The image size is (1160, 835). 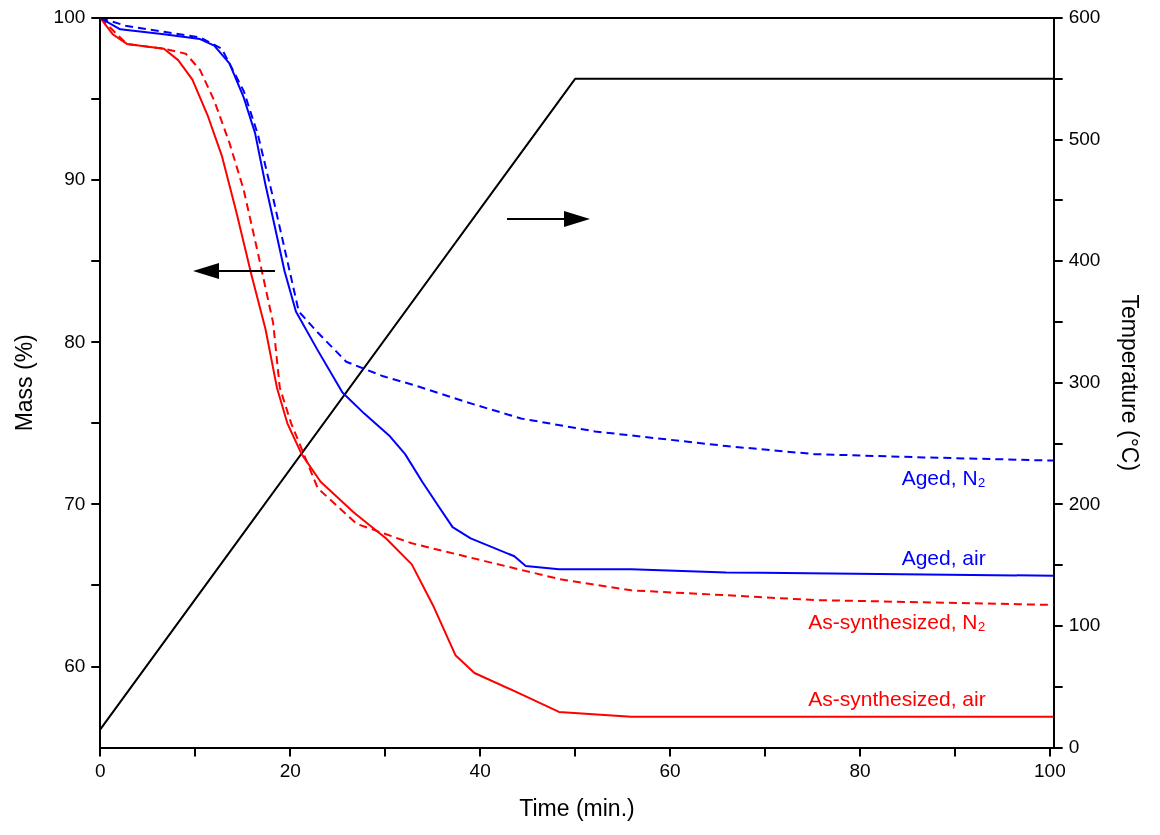 What do you see at coordinates (1084, 260) in the screenshot?
I see `y2-tick-label: 400` at bounding box center [1084, 260].